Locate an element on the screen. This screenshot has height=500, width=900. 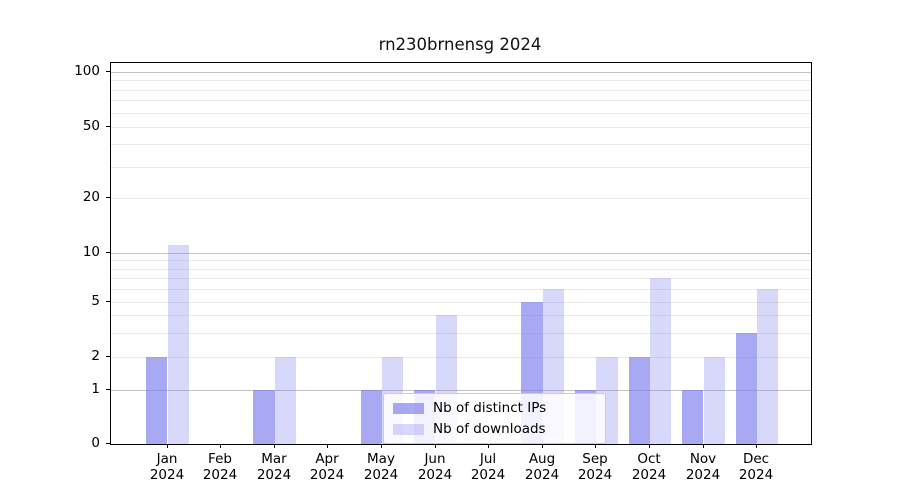
x-tick-label-jan: Jan 2024 is located at coordinates (167, 467).